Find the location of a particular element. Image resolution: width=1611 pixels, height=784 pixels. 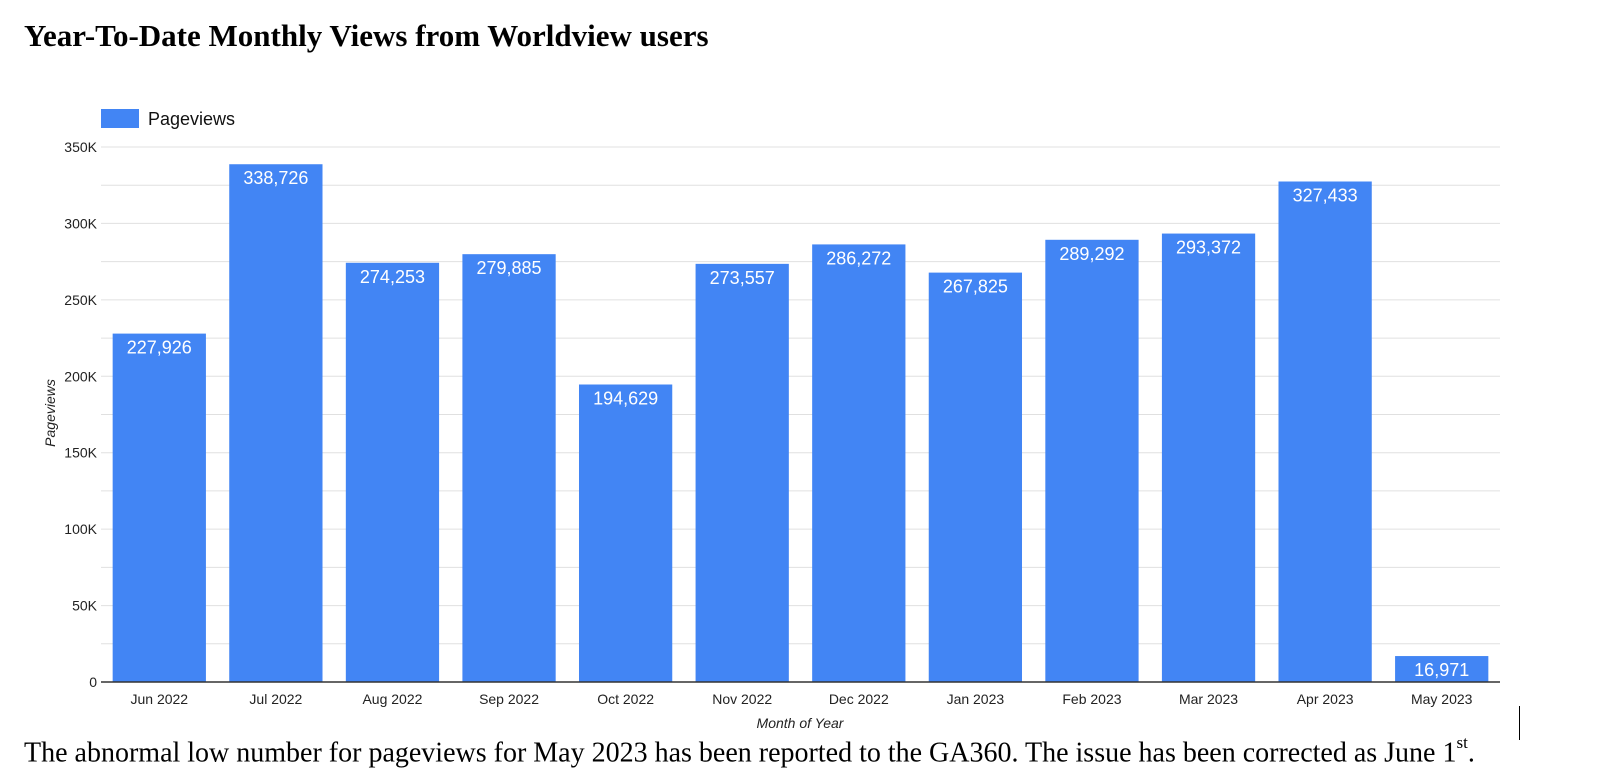

y-tick-label: 0 is located at coordinates (93, 682).